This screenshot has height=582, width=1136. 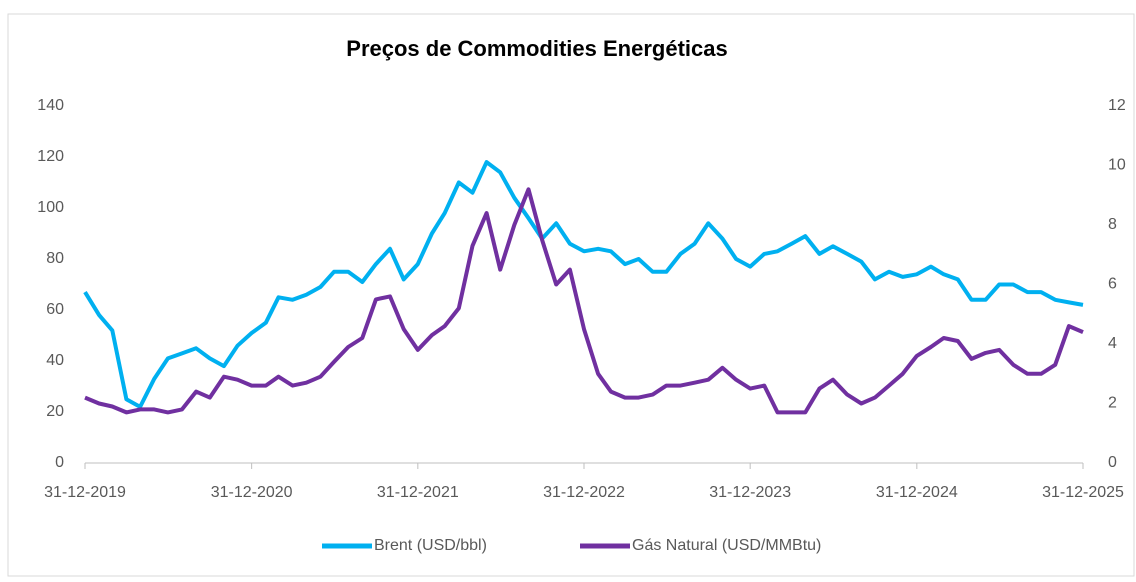 I want to click on y2-tick-label: 0, so click(x=1112, y=462).